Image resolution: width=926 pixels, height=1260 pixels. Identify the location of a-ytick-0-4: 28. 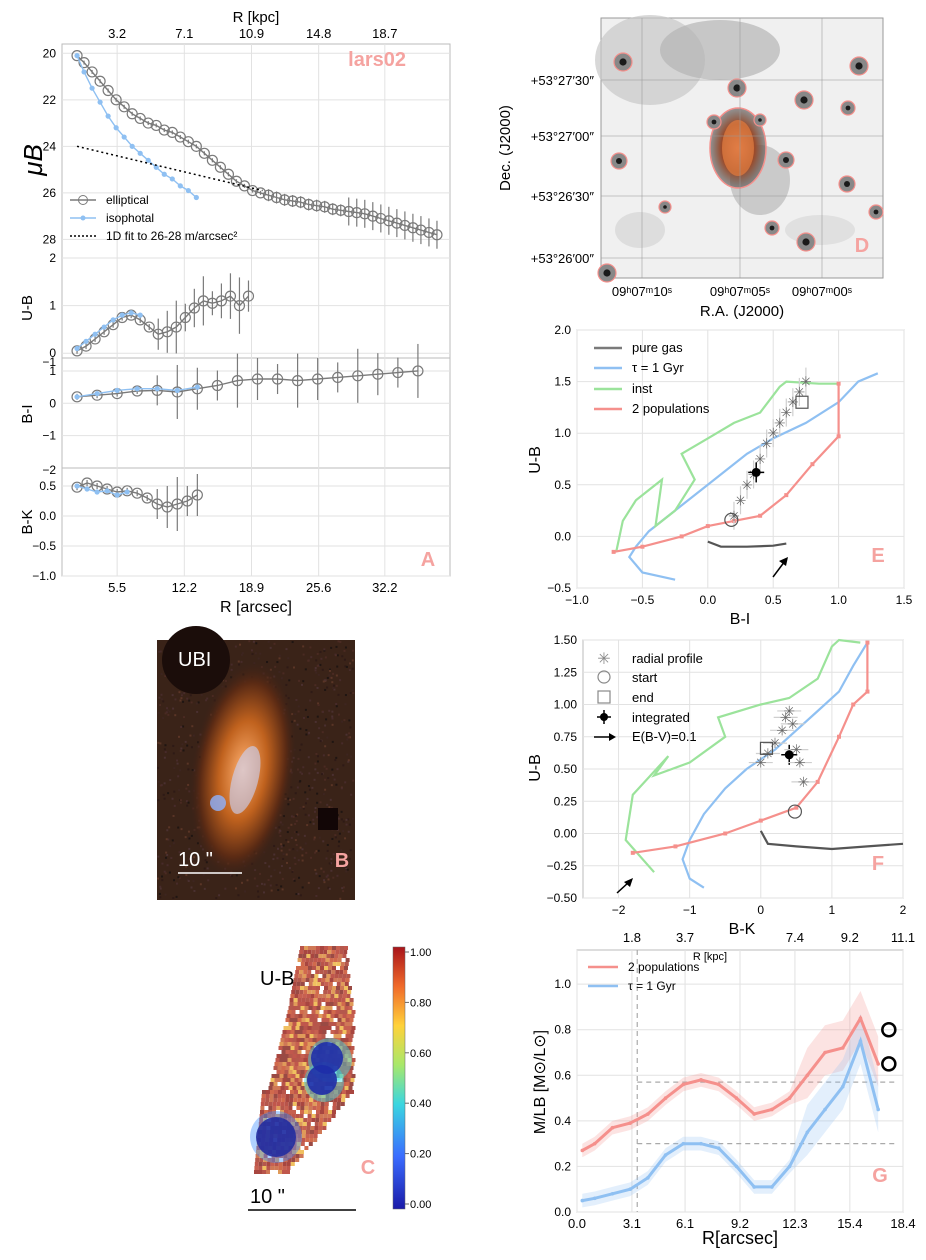
(50, 239).